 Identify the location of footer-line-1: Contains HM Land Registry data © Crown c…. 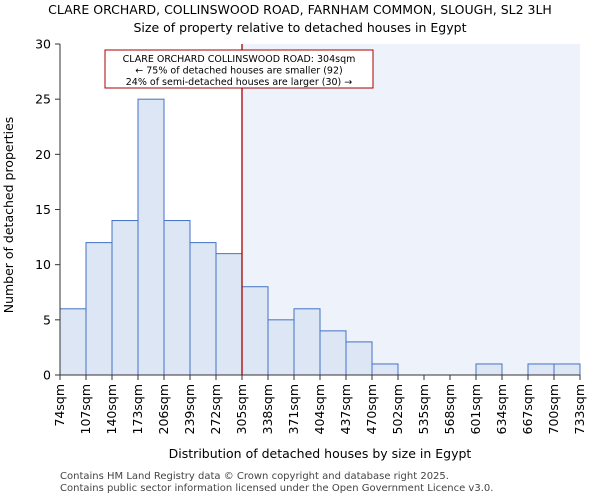
(254, 476).